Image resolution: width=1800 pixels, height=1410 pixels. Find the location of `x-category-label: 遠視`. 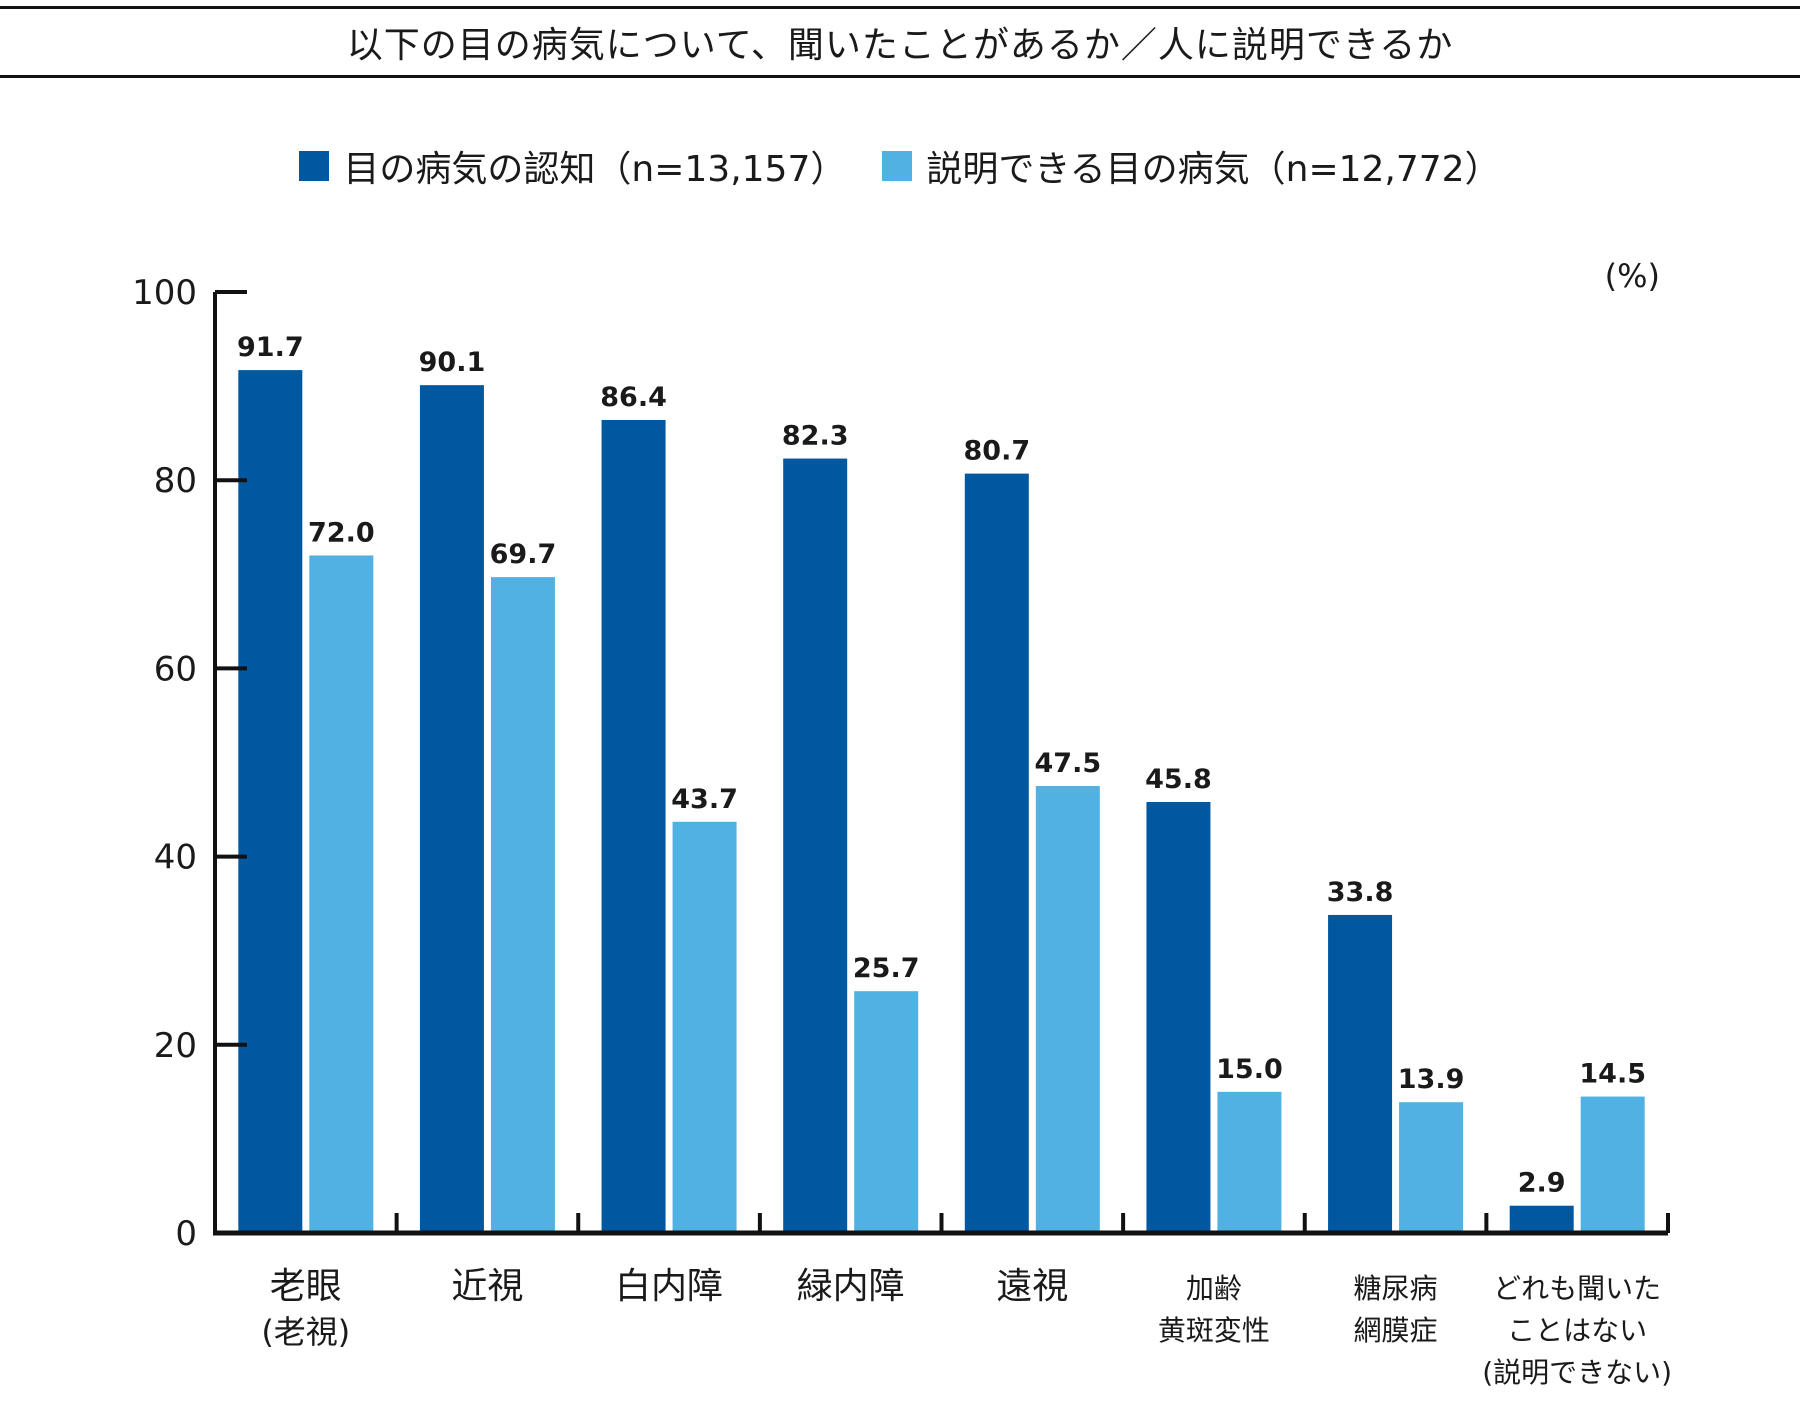

x-category-label: 遠視 is located at coordinates (1032, 1286).